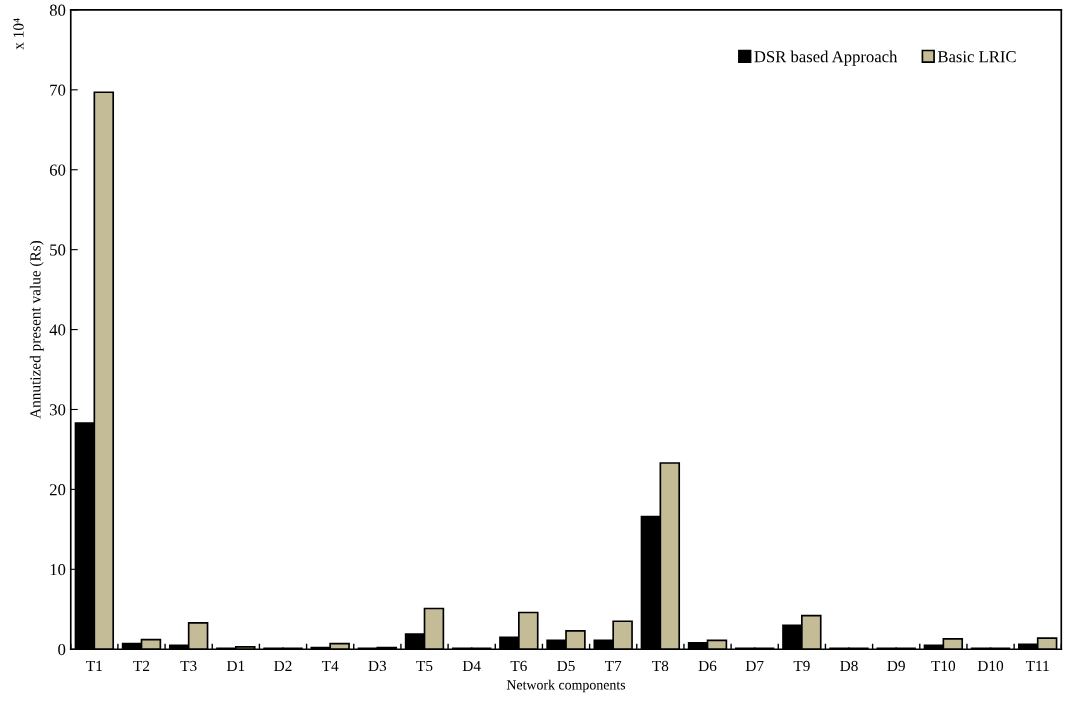  What do you see at coordinates (58, 570) in the screenshot?
I see `y-tick-label: 10` at bounding box center [58, 570].